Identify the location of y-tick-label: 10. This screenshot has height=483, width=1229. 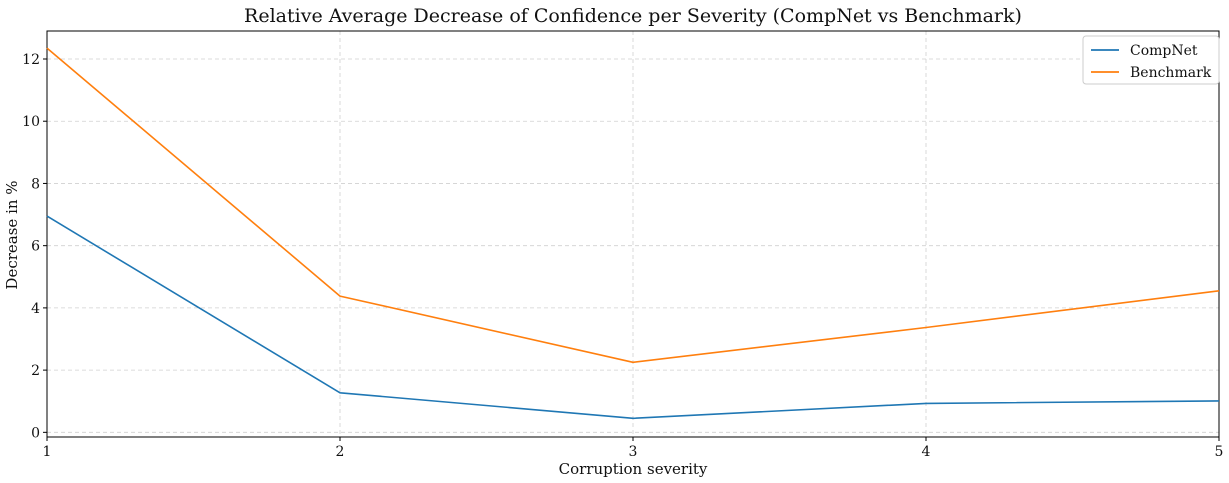
(31, 122).